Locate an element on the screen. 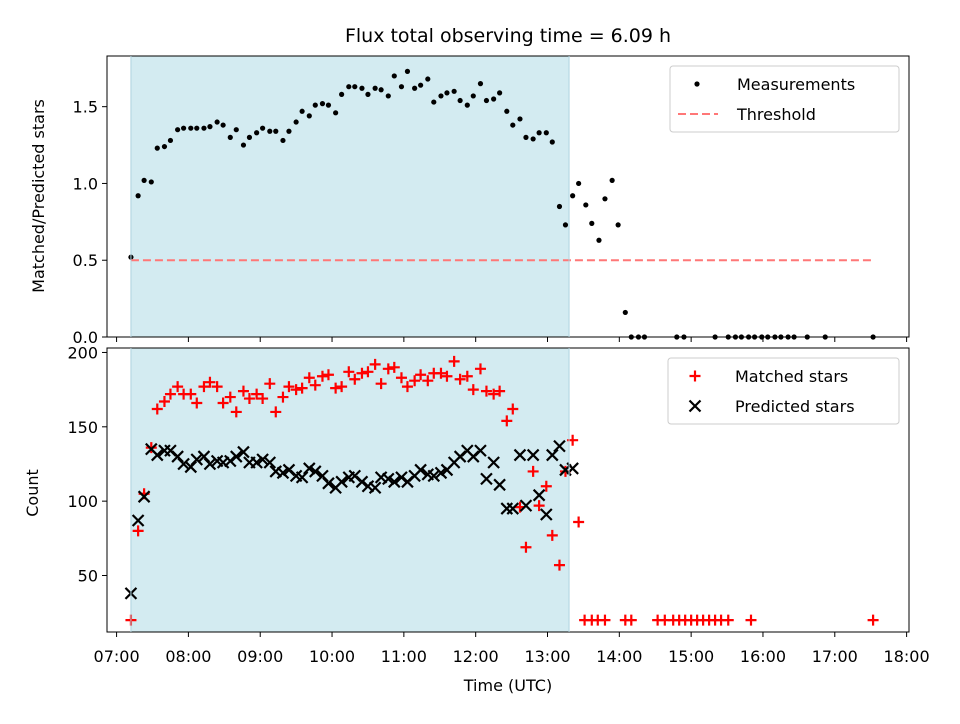 The height and width of the screenshot is (724, 960). x-tick-label: 12:00 is located at coordinates (476, 656).